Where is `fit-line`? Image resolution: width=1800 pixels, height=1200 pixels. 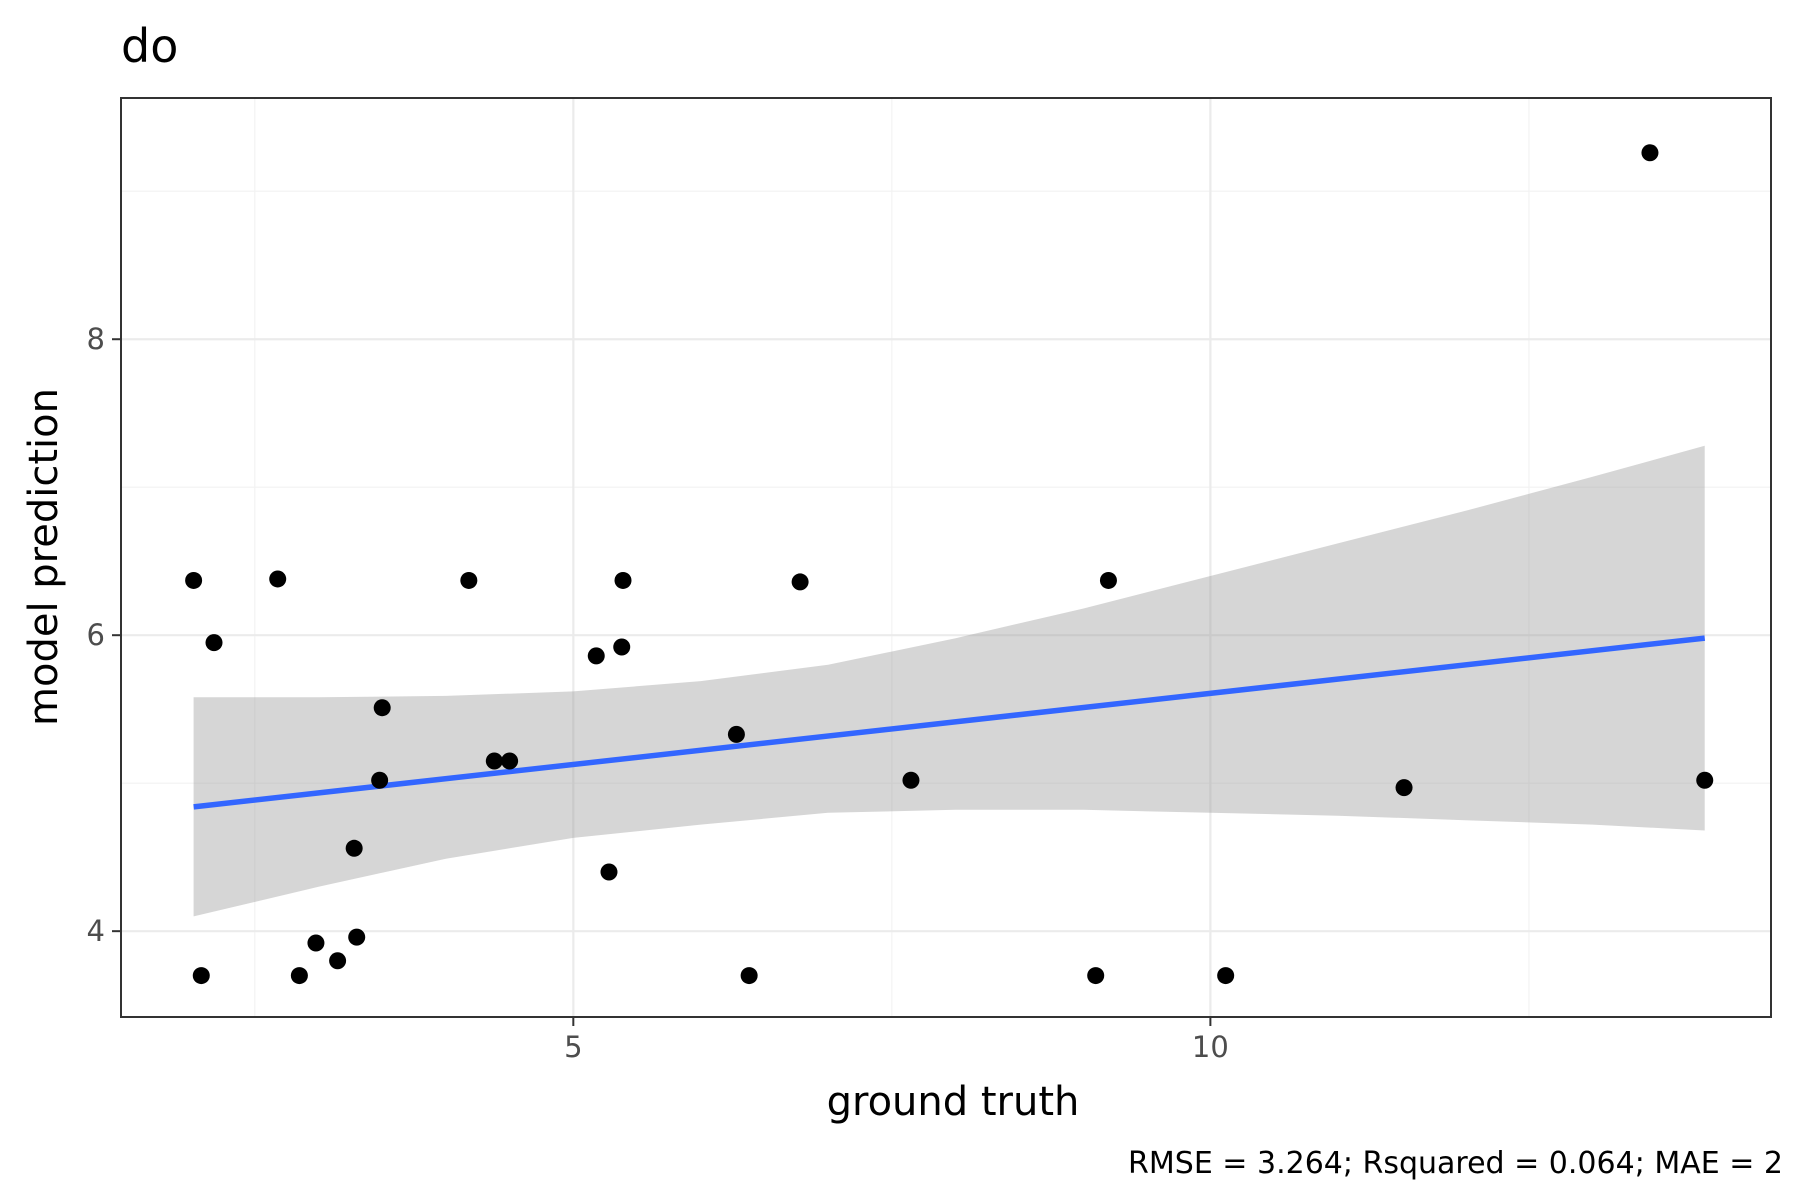 fit-line is located at coordinates (949, 722).